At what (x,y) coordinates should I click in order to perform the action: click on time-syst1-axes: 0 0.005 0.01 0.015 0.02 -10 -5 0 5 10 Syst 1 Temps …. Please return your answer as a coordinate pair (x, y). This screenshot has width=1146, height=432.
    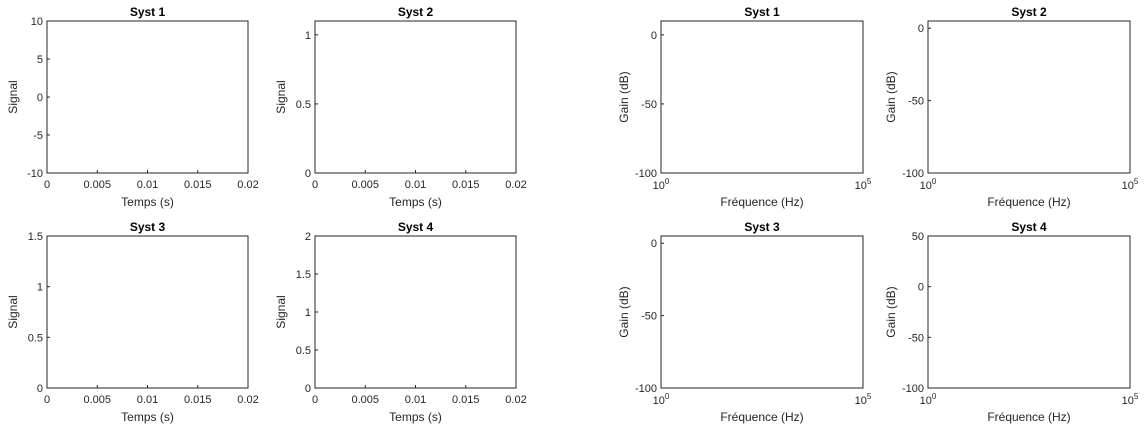
    Looking at the image, I should click on (132, 107).